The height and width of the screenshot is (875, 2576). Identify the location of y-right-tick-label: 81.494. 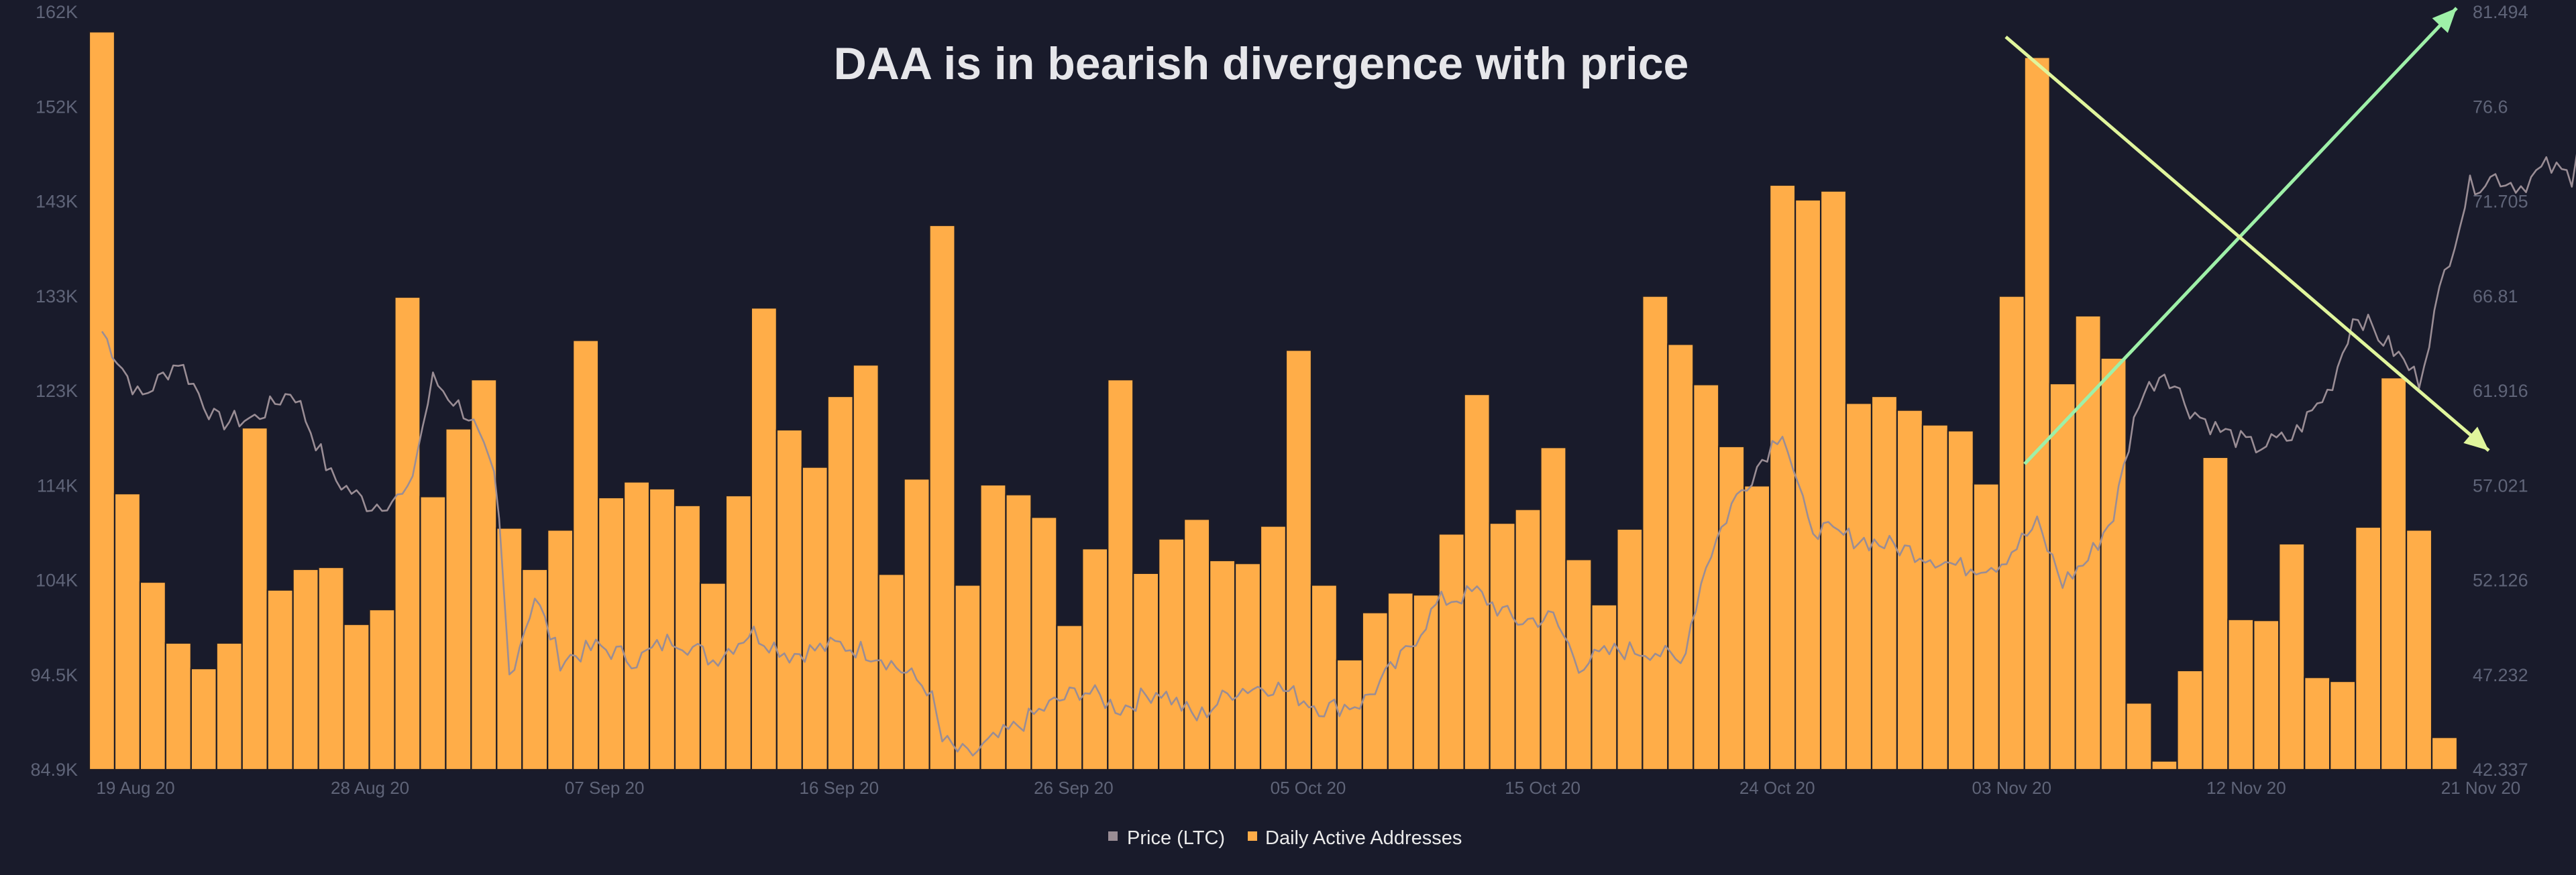
(2500, 12).